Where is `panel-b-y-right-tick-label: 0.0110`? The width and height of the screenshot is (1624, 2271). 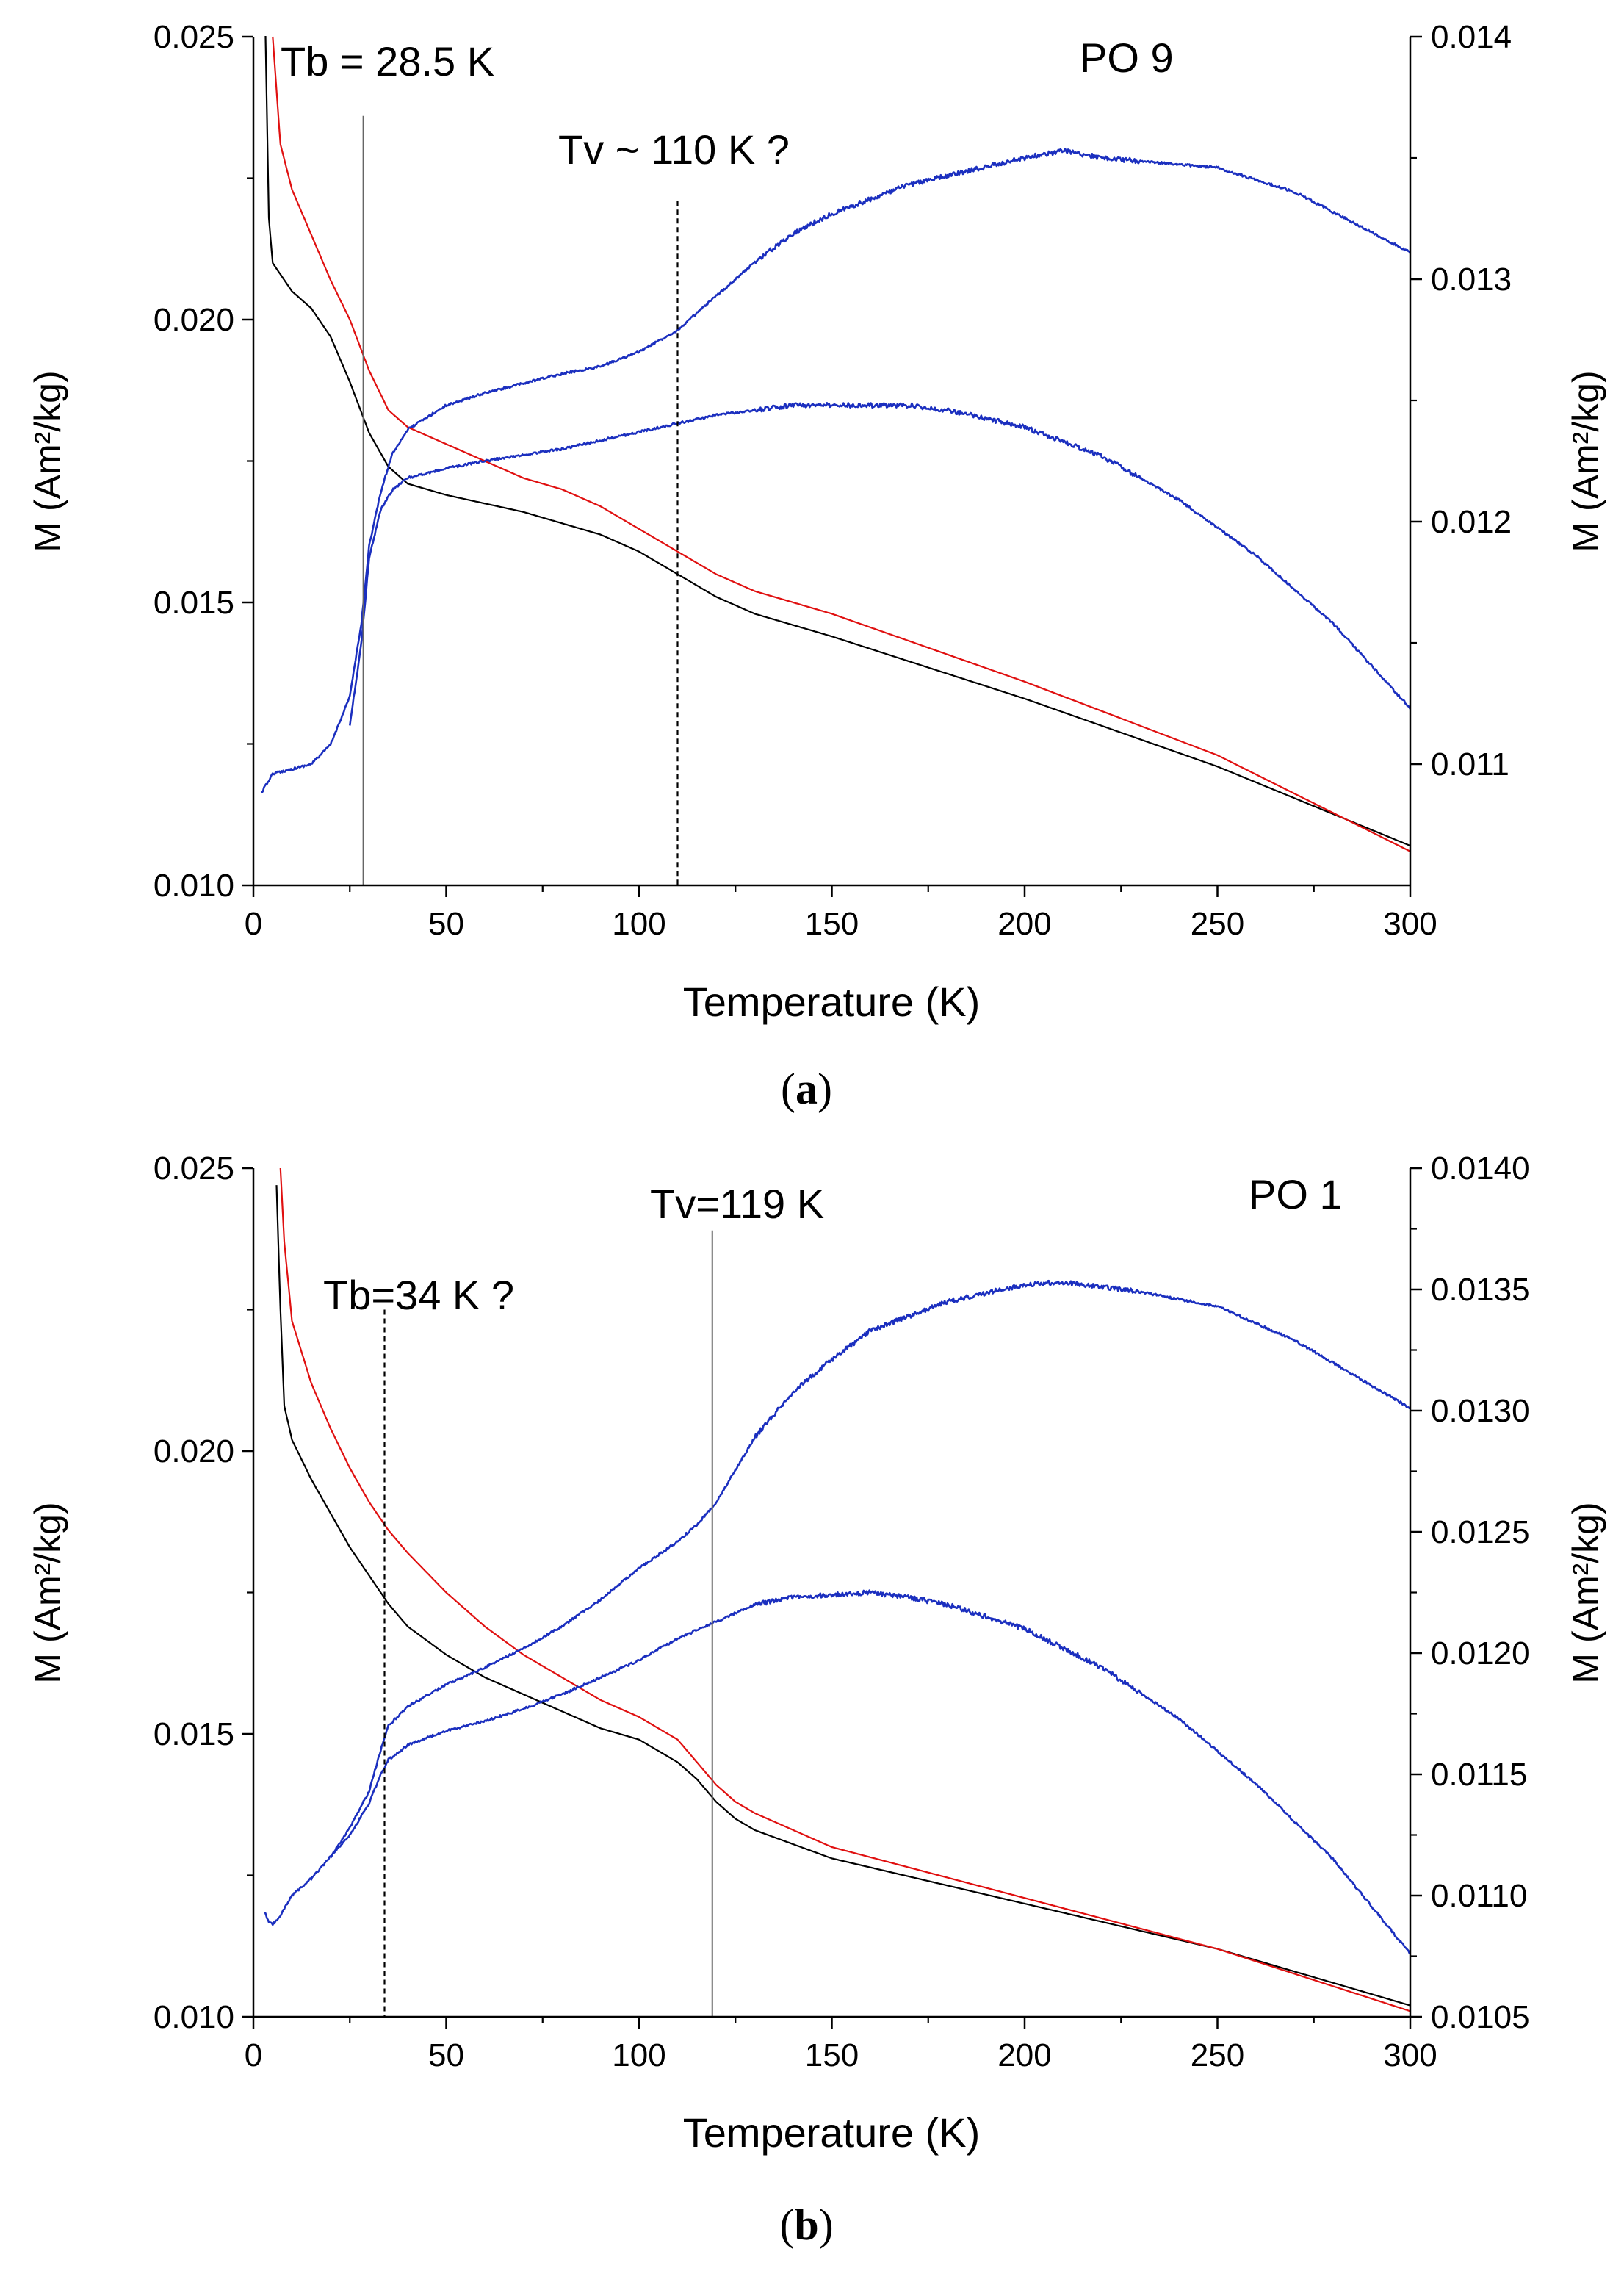 panel-b-y-right-tick-label: 0.0110 is located at coordinates (1479, 1896).